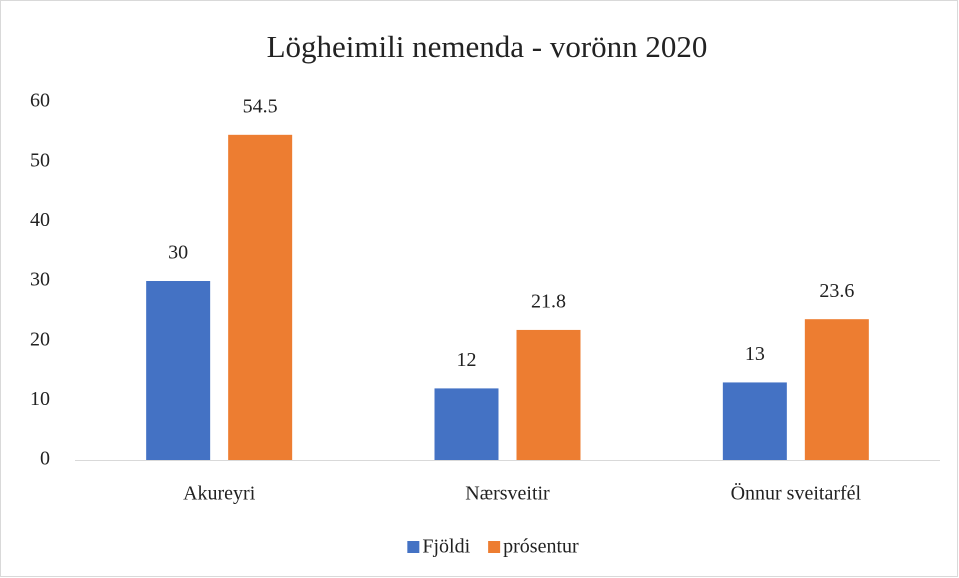 The width and height of the screenshot is (959, 578). Describe the element at coordinates (40, 101) in the screenshot. I see `y-tick-label: 60` at that location.